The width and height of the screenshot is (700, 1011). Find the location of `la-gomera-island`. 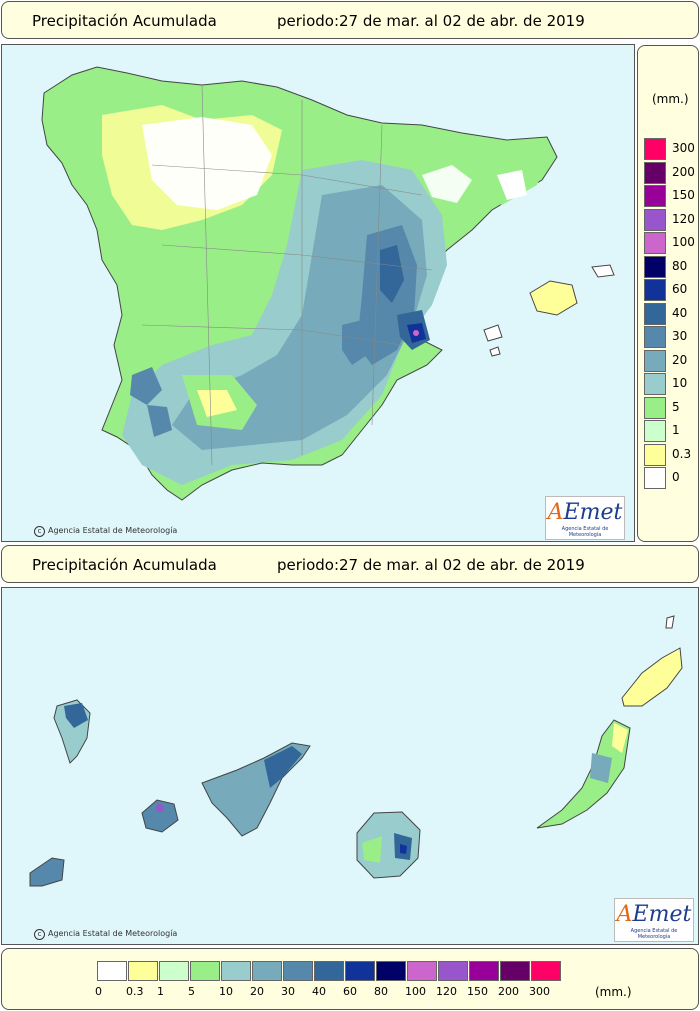

la-gomera-island is located at coordinates (160, 816).